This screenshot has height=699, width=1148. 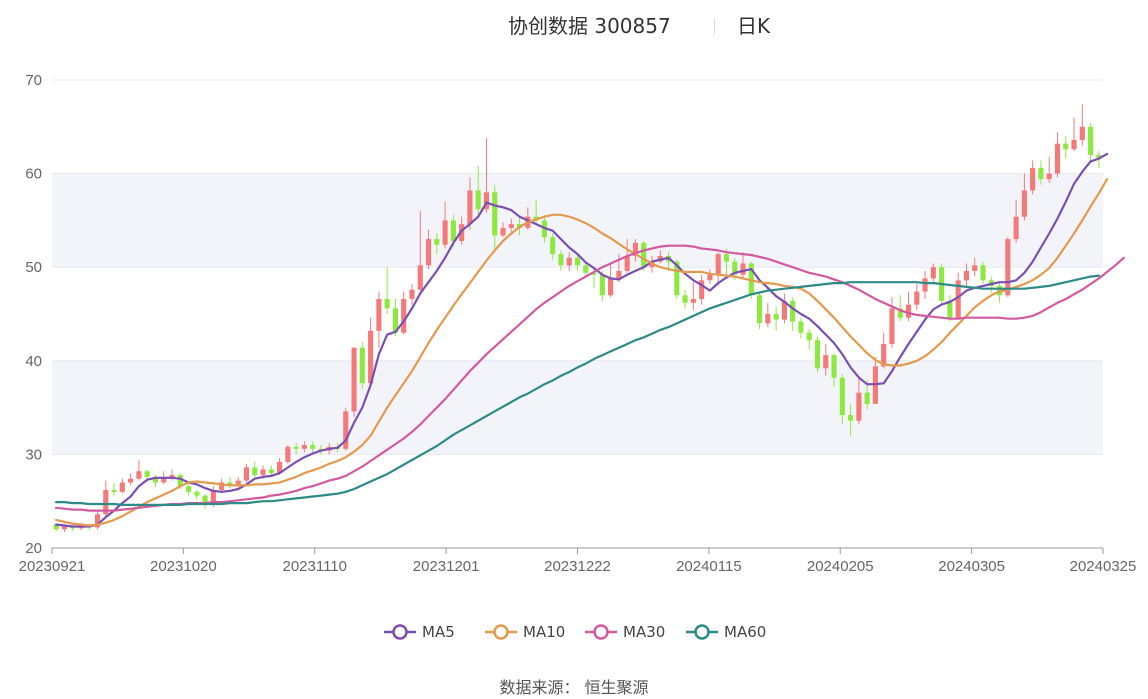 I want to click on legend-item-ma30: MA30, so click(x=625, y=632).